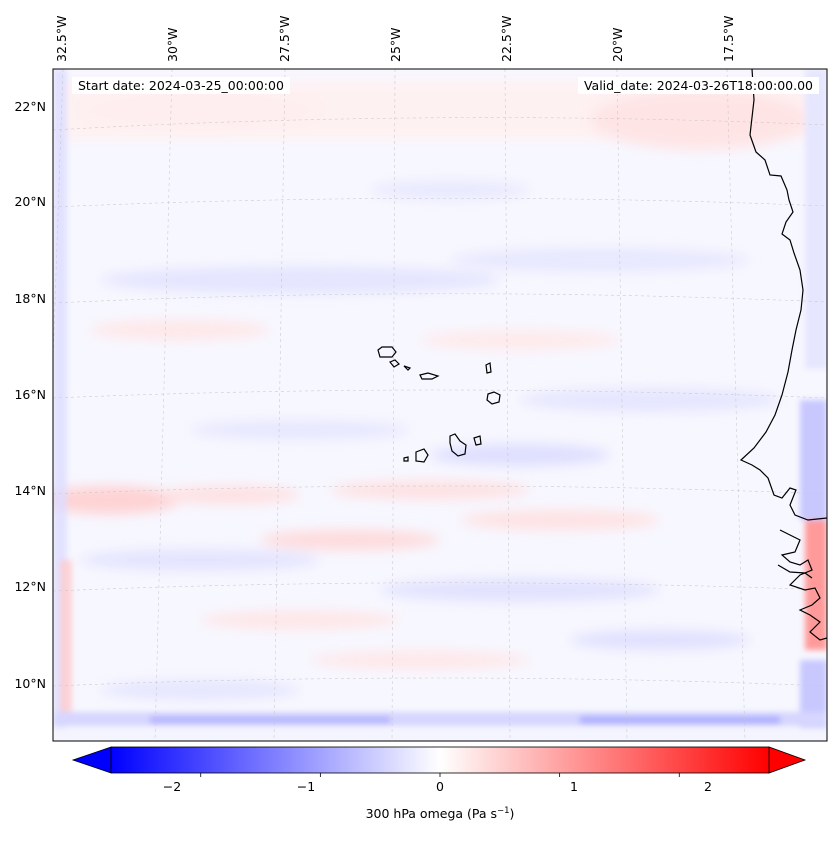 Image resolution: width=837 pixels, height=843 pixels. What do you see at coordinates (506, 38) in the screenshot?
I see `lon-tick-label: 22.5°W` at bounding box center [506, 38].